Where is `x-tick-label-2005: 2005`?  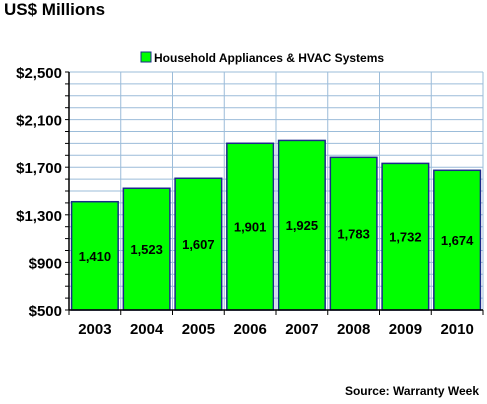
x-tick-label-2005: 2005 is located at coordinates (198, 329).